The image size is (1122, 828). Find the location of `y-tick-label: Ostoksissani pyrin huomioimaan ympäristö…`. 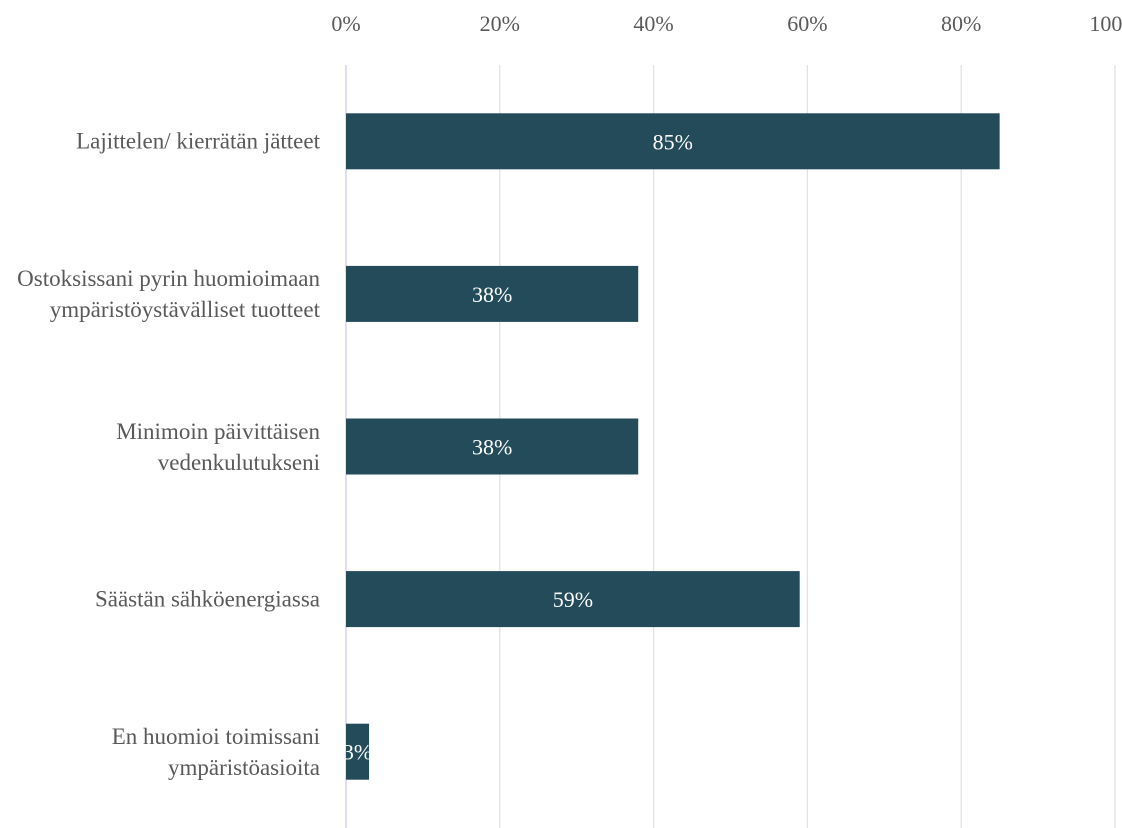

y-tick-label: Ostoksissani pyrin huomioimaan ympäristö… is located at coordinates (168, 293).